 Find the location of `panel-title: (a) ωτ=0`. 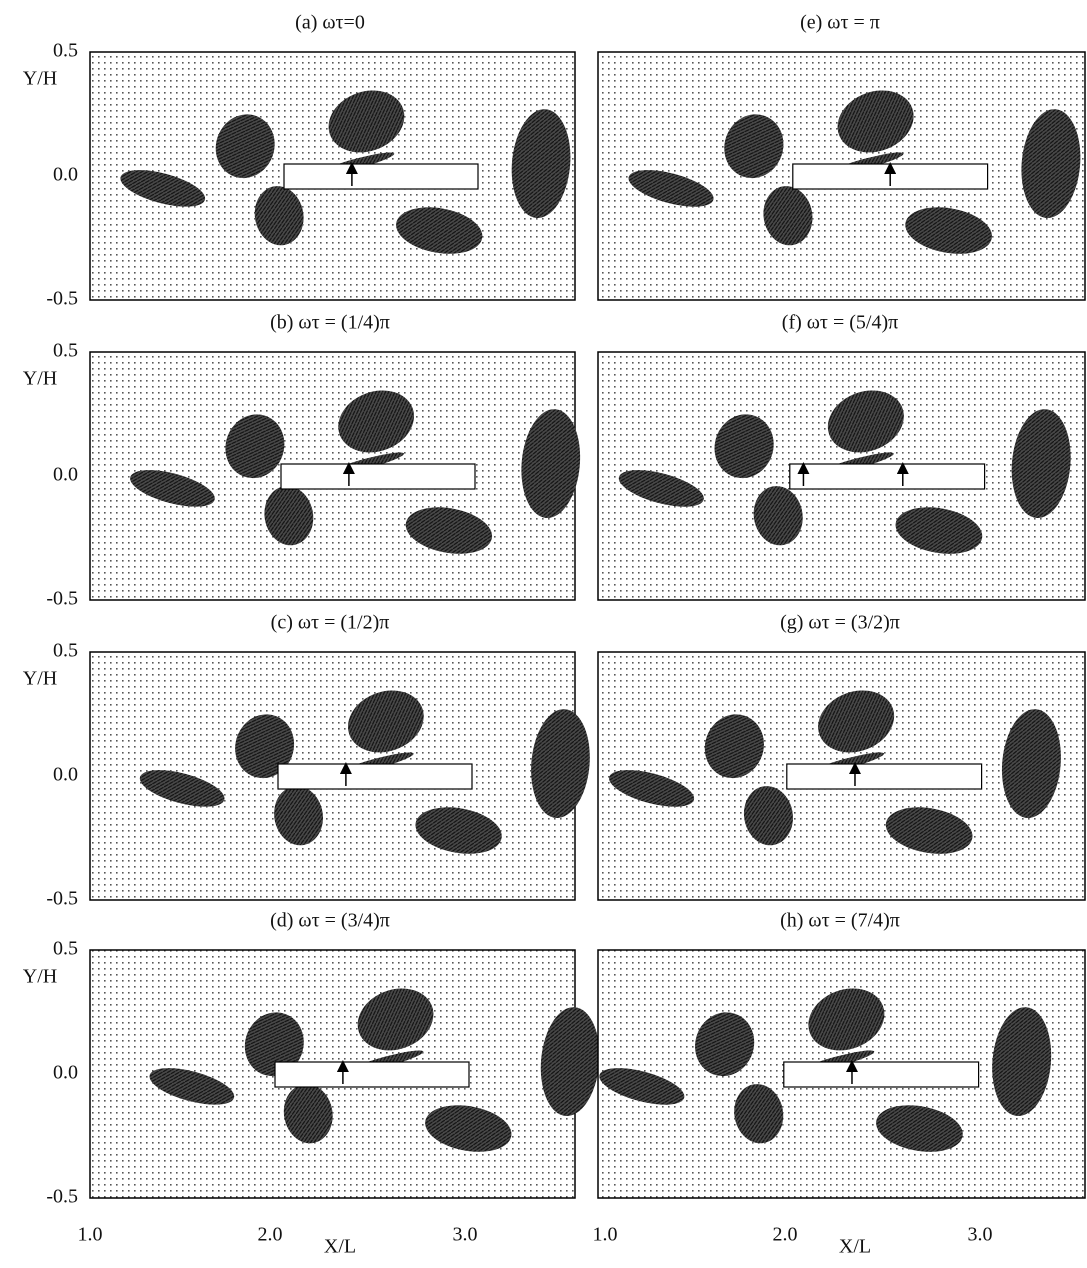

panel-title: (a) ωτ=0 is located at coordinates (330, 23).